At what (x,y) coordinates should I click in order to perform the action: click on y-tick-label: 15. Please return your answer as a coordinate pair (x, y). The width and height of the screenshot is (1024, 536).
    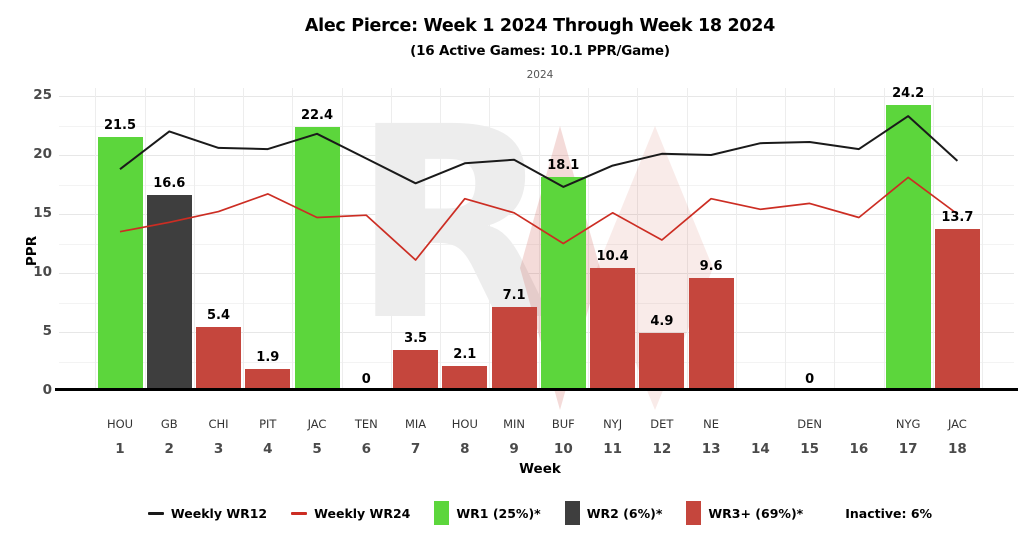
    Looking at the image, I should click on (42, 213).